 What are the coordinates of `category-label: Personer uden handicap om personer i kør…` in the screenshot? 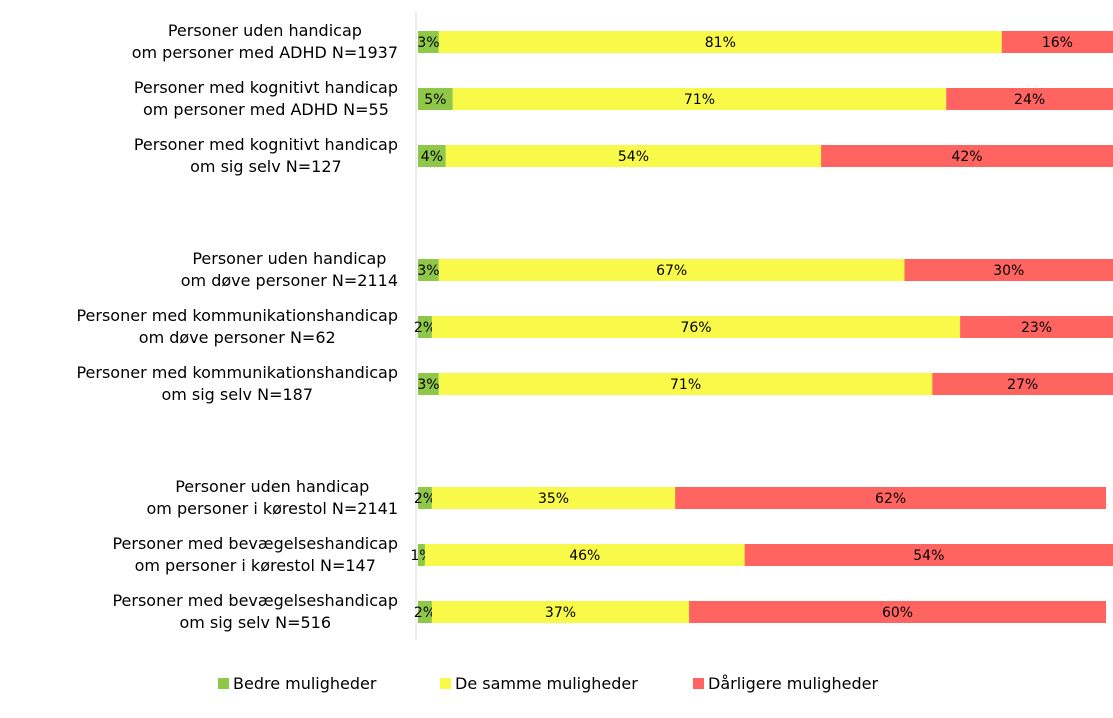 It's located at (272, 497).